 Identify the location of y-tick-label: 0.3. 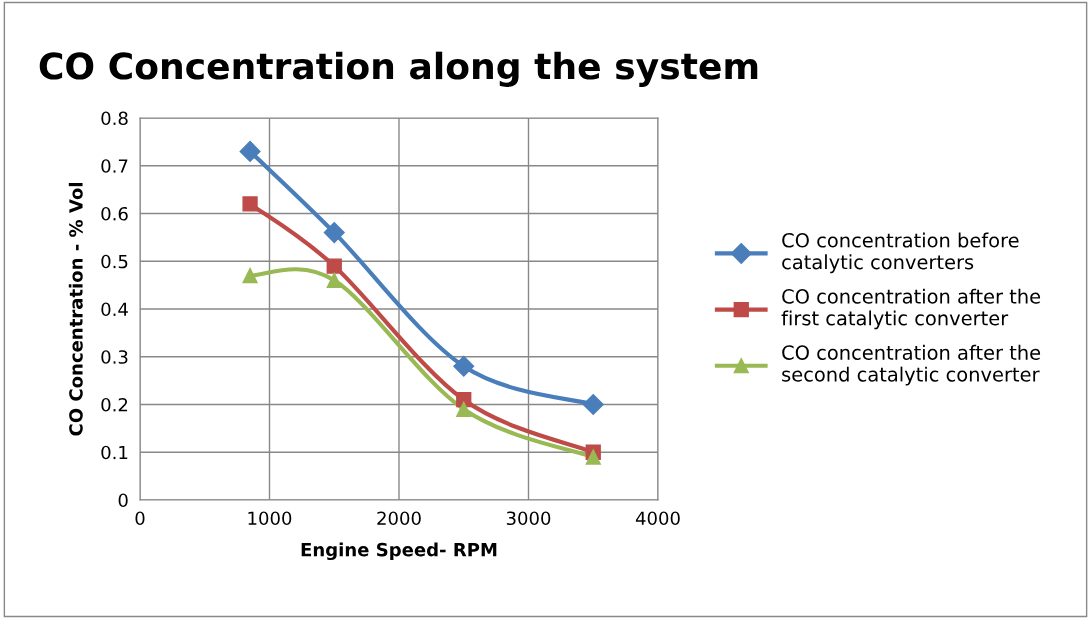
(114, 357).